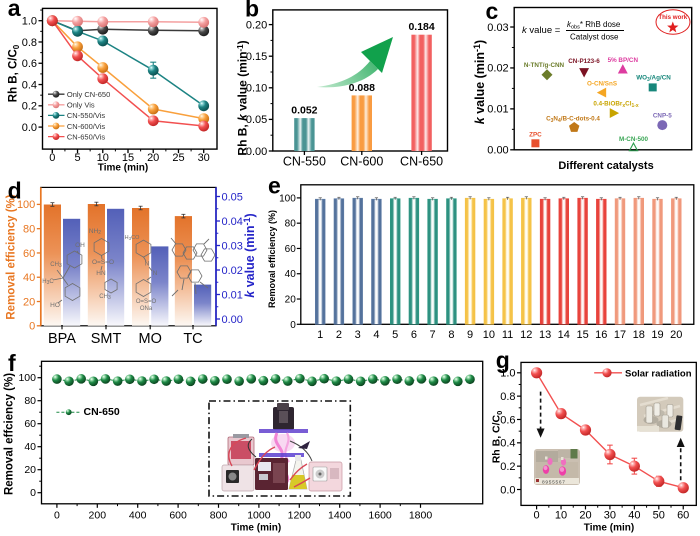 The width and height of the screenshot is (700, 536). I want to click on svg-text: 6, so click(414, 335).